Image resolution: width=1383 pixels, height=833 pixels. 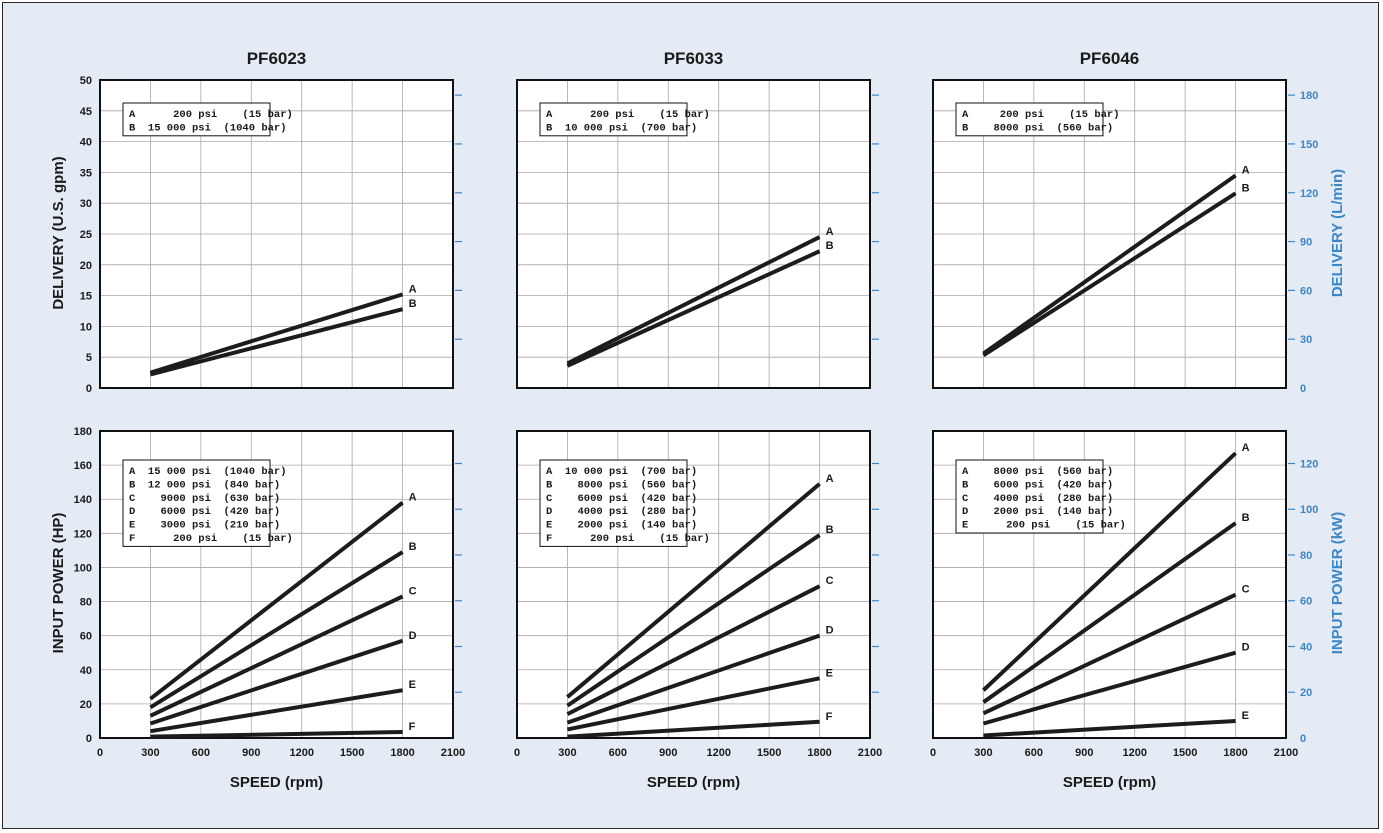 What do you see at coordinates (211, 539) in the screenshot?
I see `legend-entry: F 200 psi (15 bar)` at bounding box center [211, 539].